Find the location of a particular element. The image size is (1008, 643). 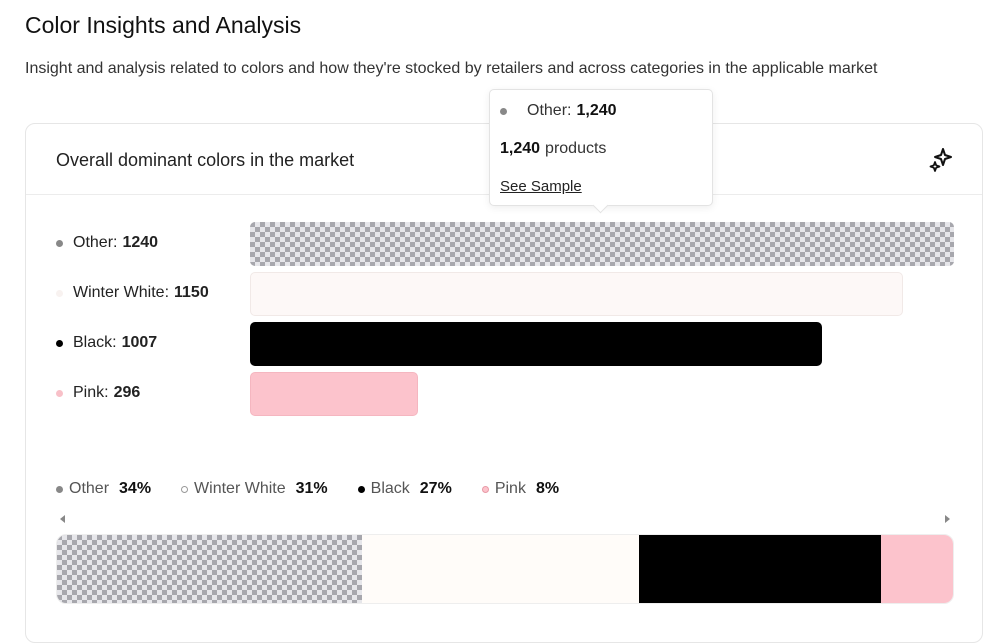

legend-percent-pink: 8% is located at coordinates (547, 488).